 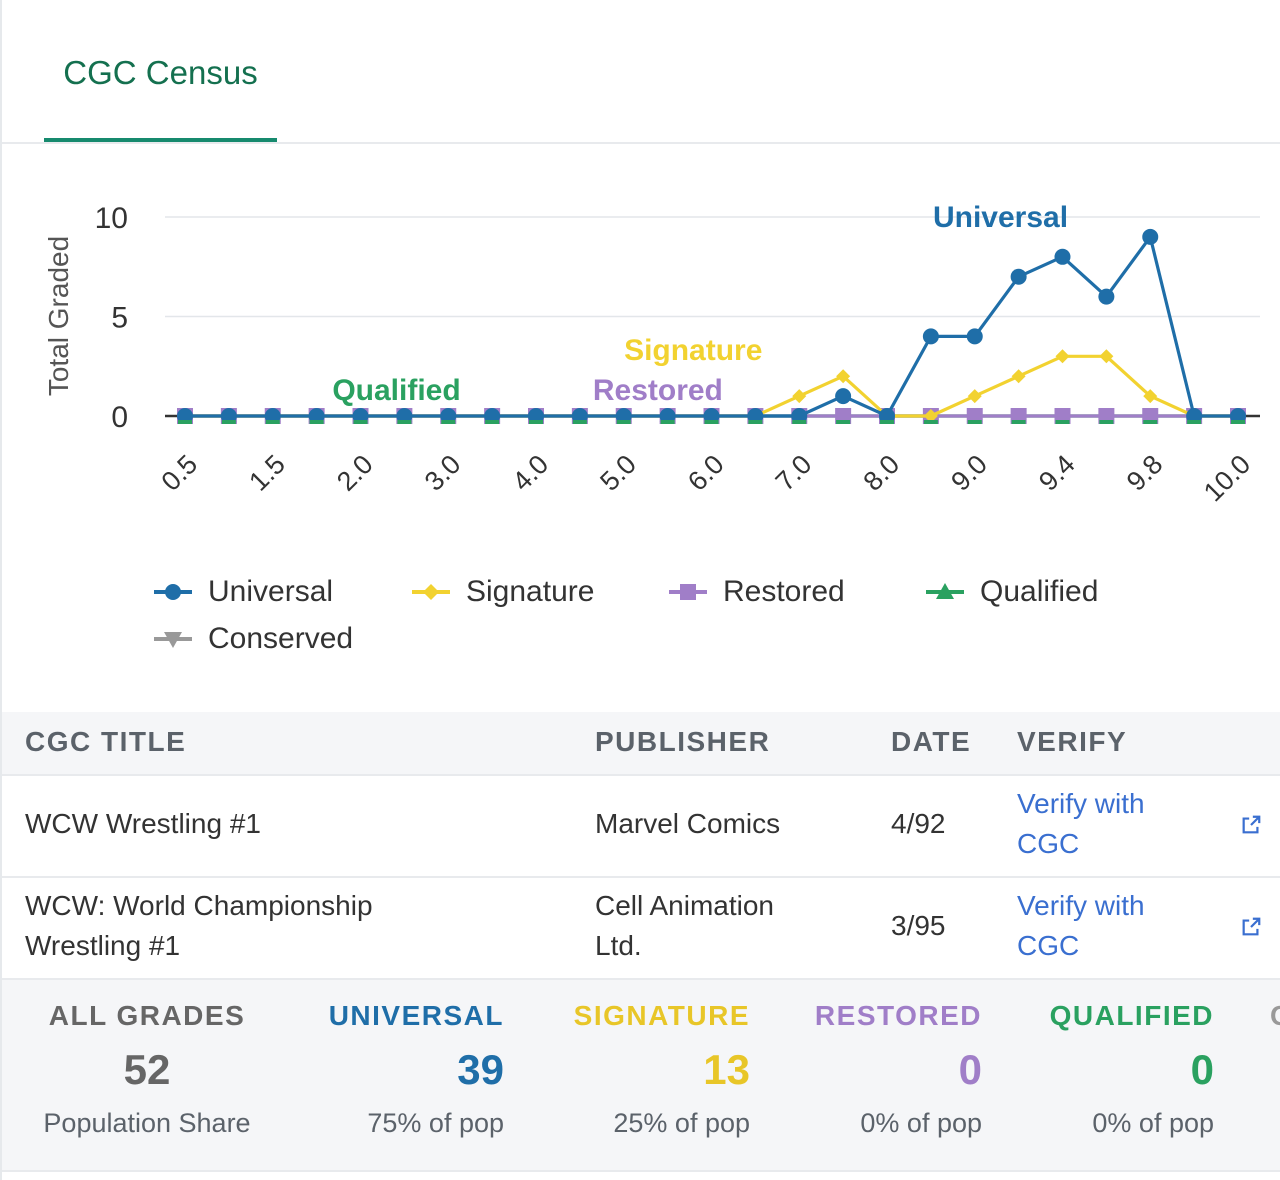 What do you see at coordinates (684, 925) in the screenshot?
I see `cell-publisher: Cell Animation Ltd.` at bounding box center [684, 925].